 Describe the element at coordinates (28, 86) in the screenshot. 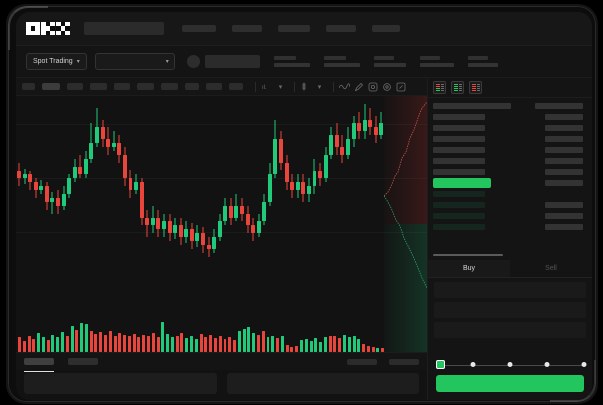

I see `tf-1m` at that location.